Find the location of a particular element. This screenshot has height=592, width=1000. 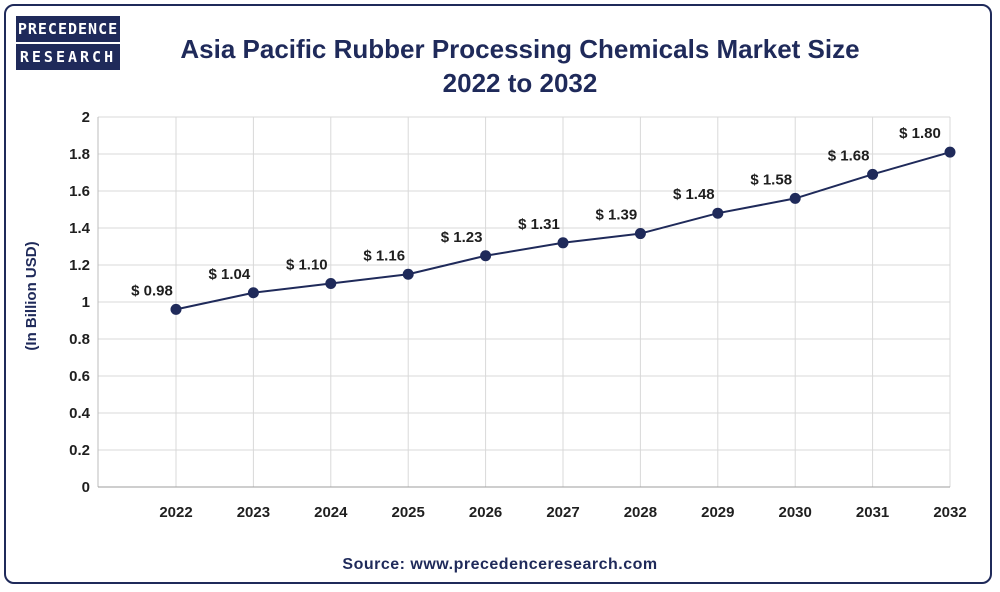

y-tick-label: 2 is located at coordinates (86, 117).